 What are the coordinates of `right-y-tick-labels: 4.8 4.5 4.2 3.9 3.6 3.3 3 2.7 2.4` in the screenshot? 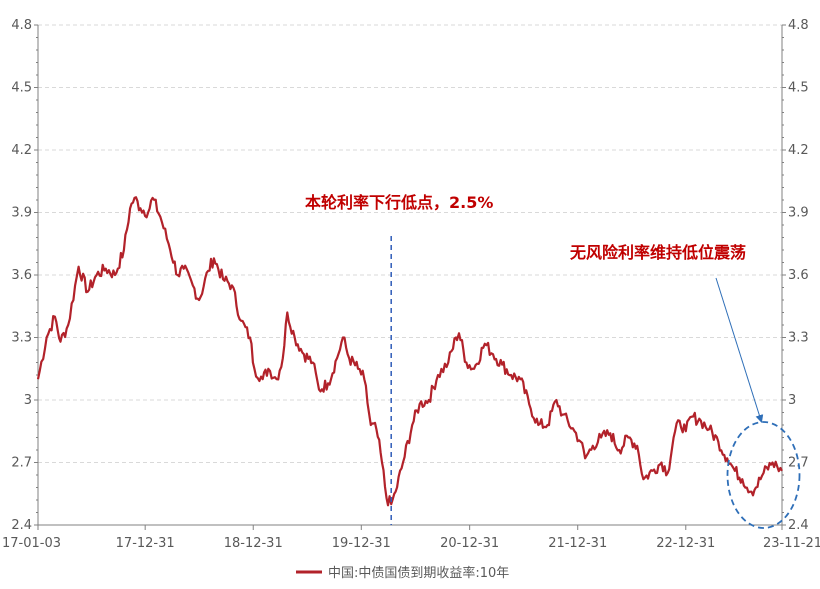 It's located at (798, 275).